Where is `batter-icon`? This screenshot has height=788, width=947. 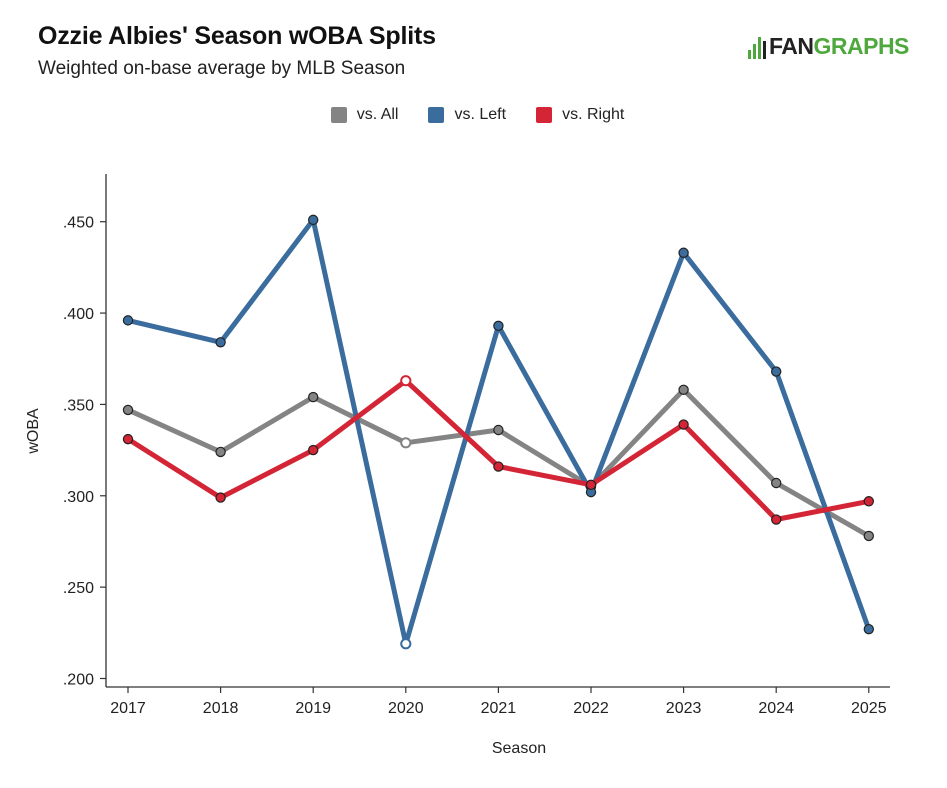 batter-icon is located at coordinates (757, 47).